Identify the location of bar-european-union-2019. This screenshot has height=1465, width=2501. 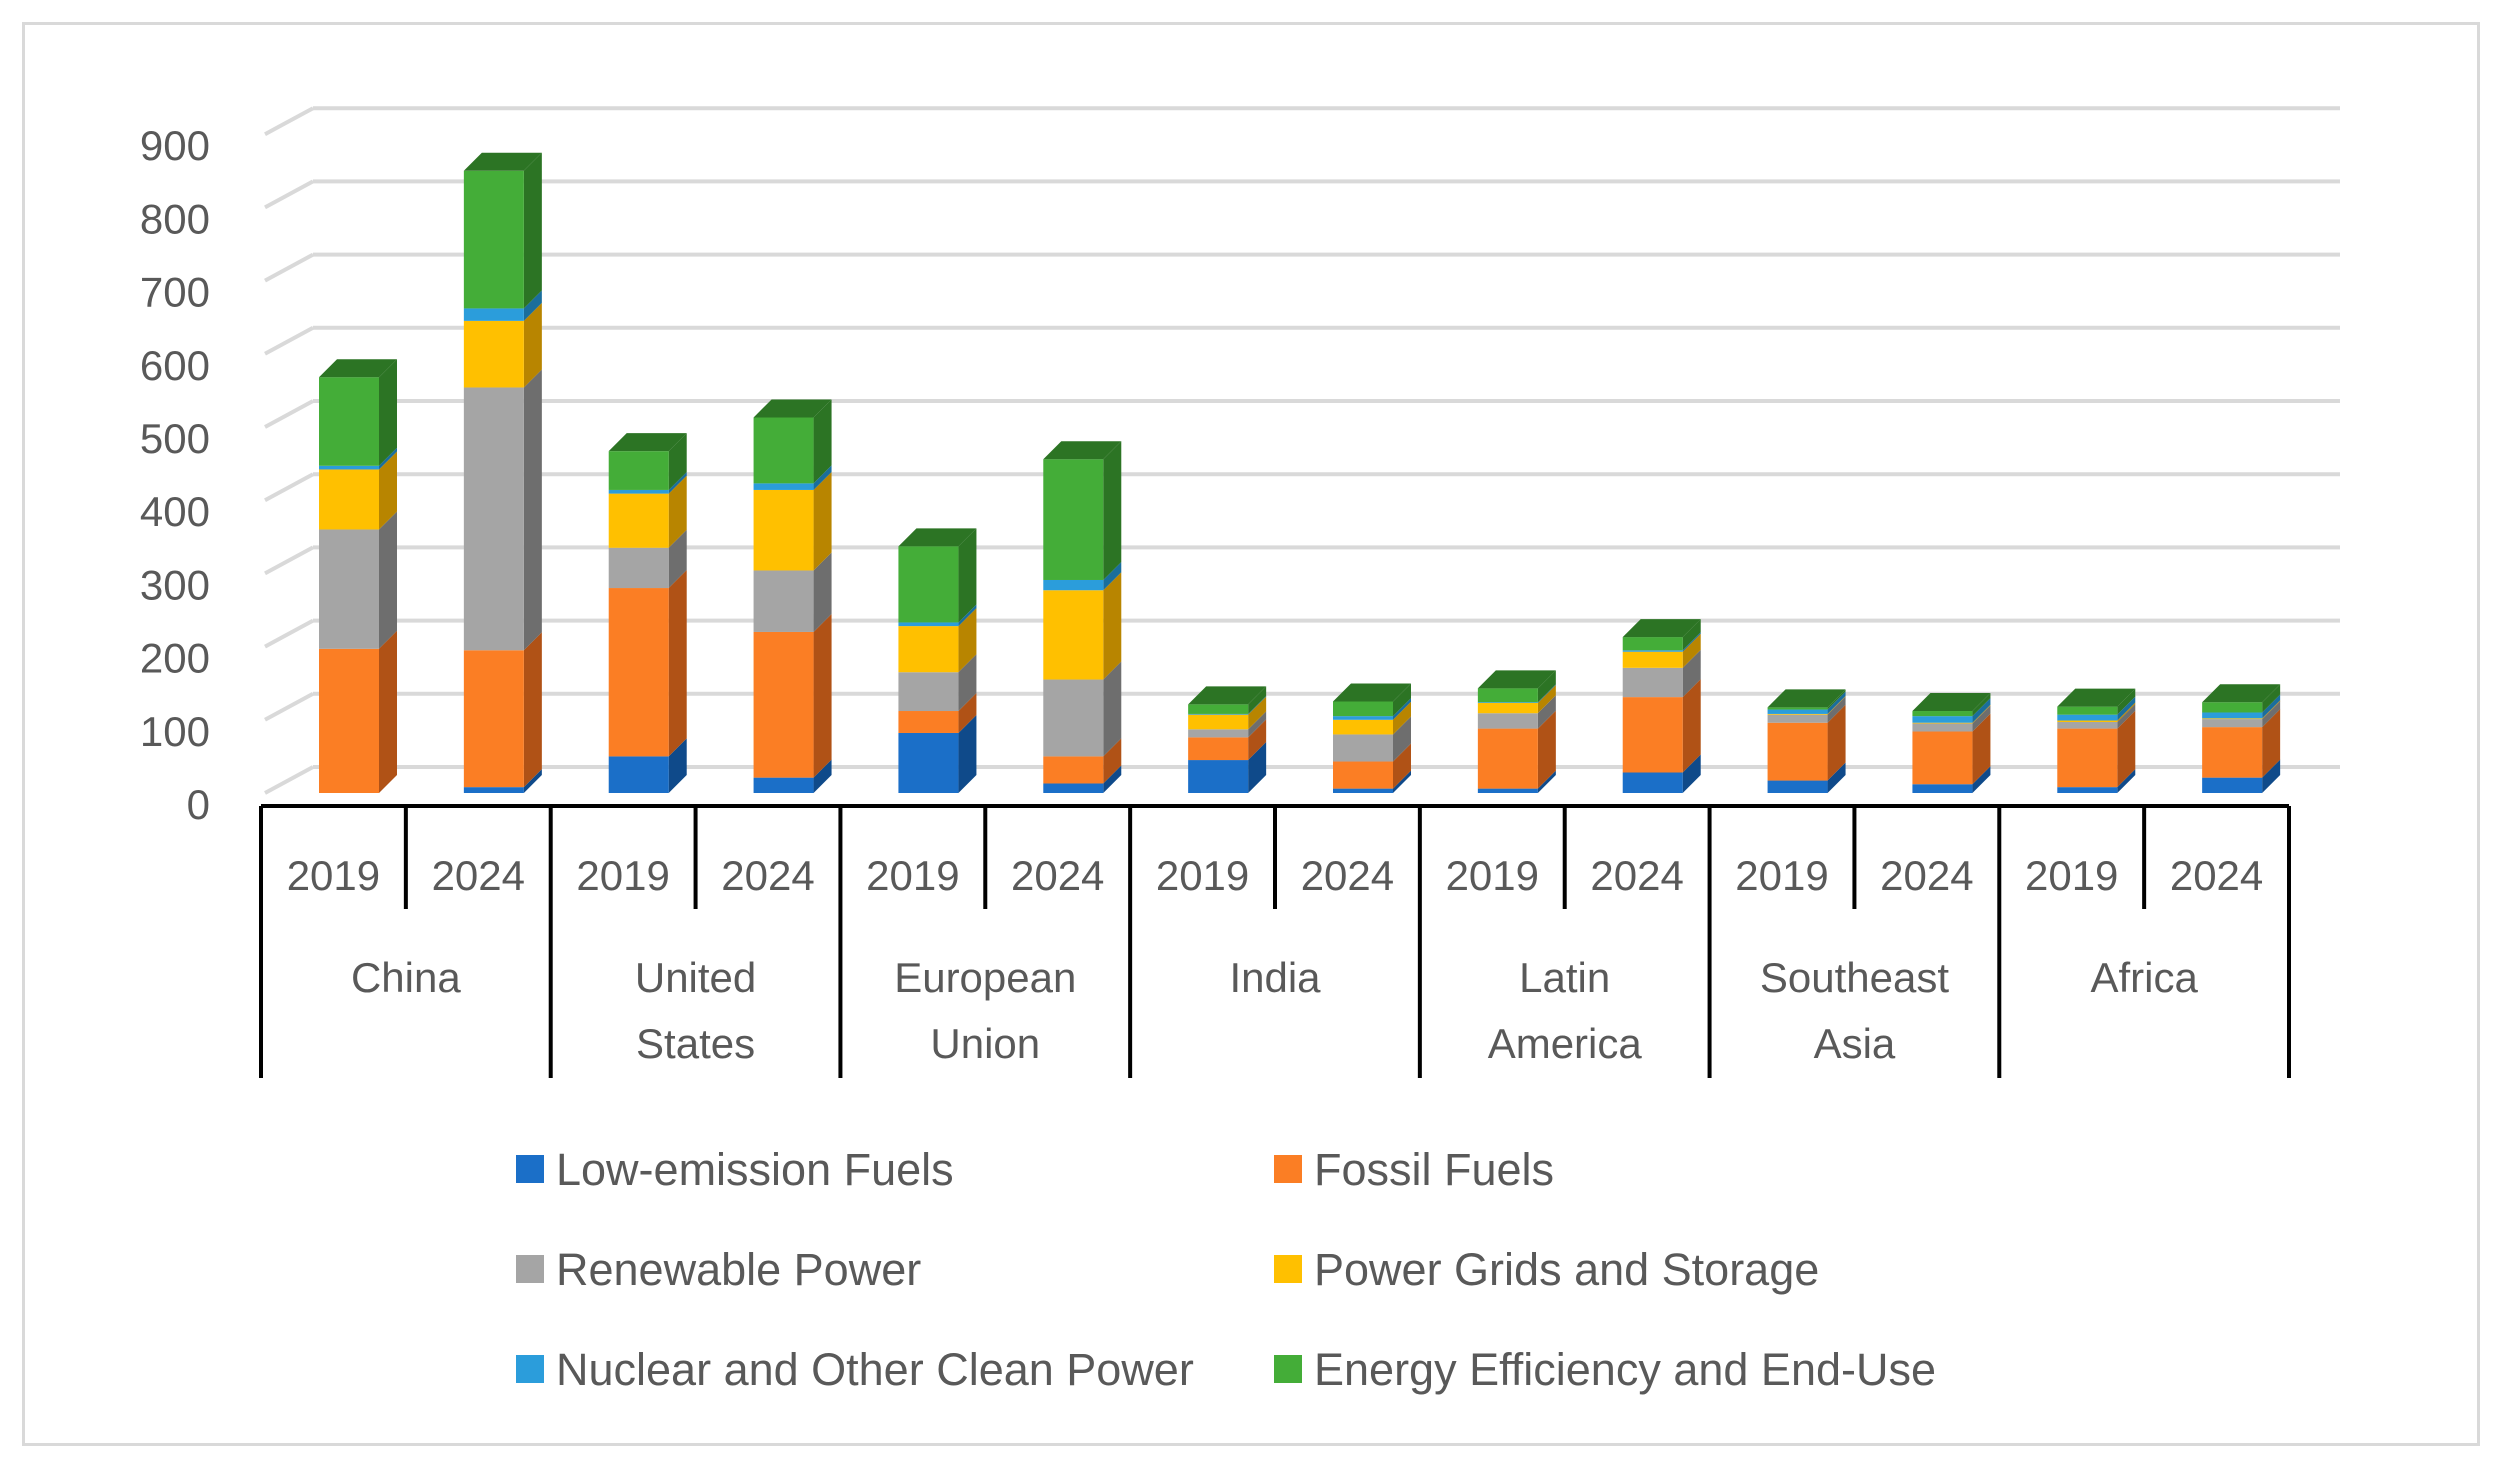
(937, 660).